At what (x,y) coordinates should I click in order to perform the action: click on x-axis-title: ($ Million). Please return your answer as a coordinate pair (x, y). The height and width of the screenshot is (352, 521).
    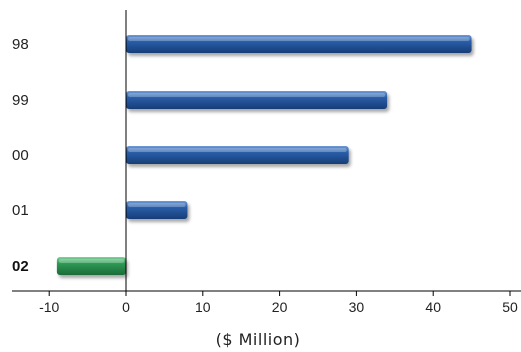
    Looking at the image, I should click on (258, 339).